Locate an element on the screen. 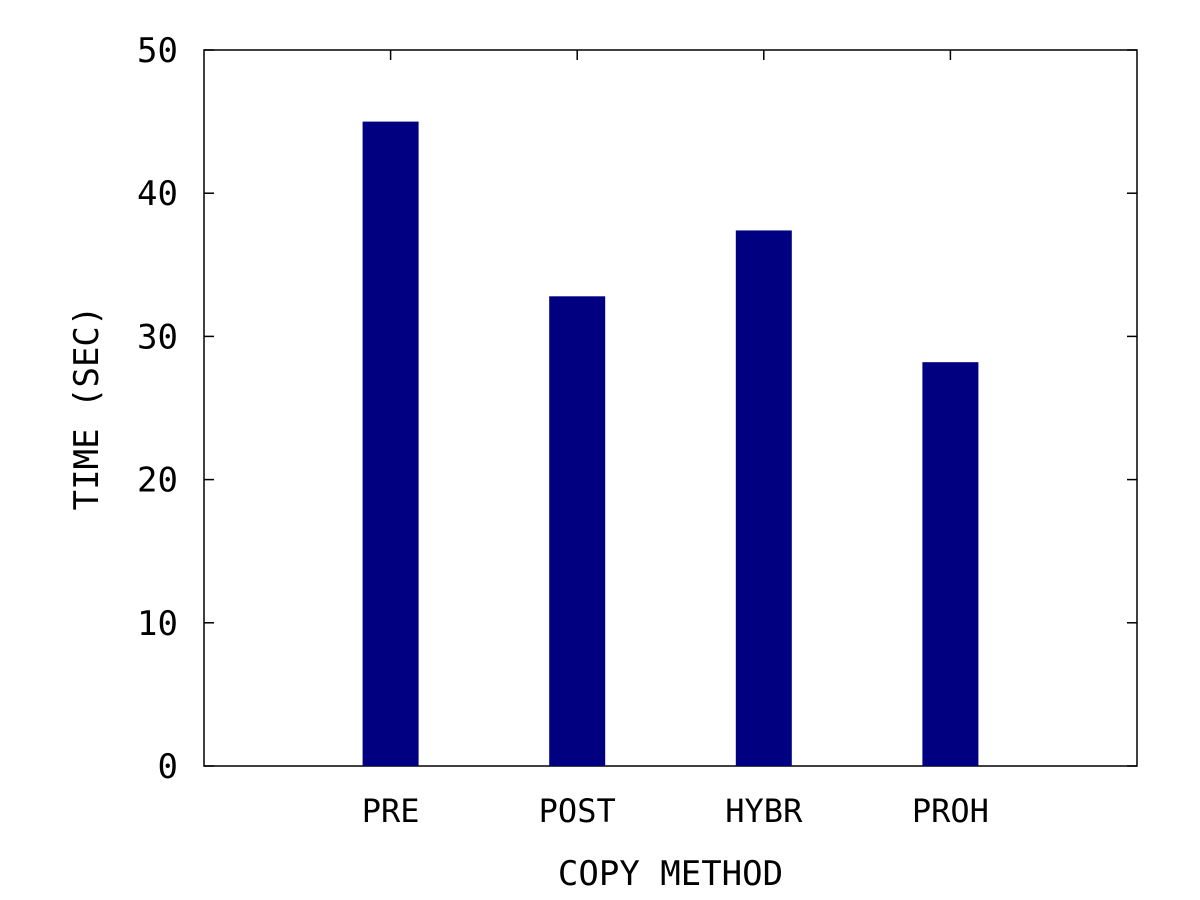 Image resolution: width=1200 pixels, height=900 pixels. bar-post is located at coordinates (577, 531).